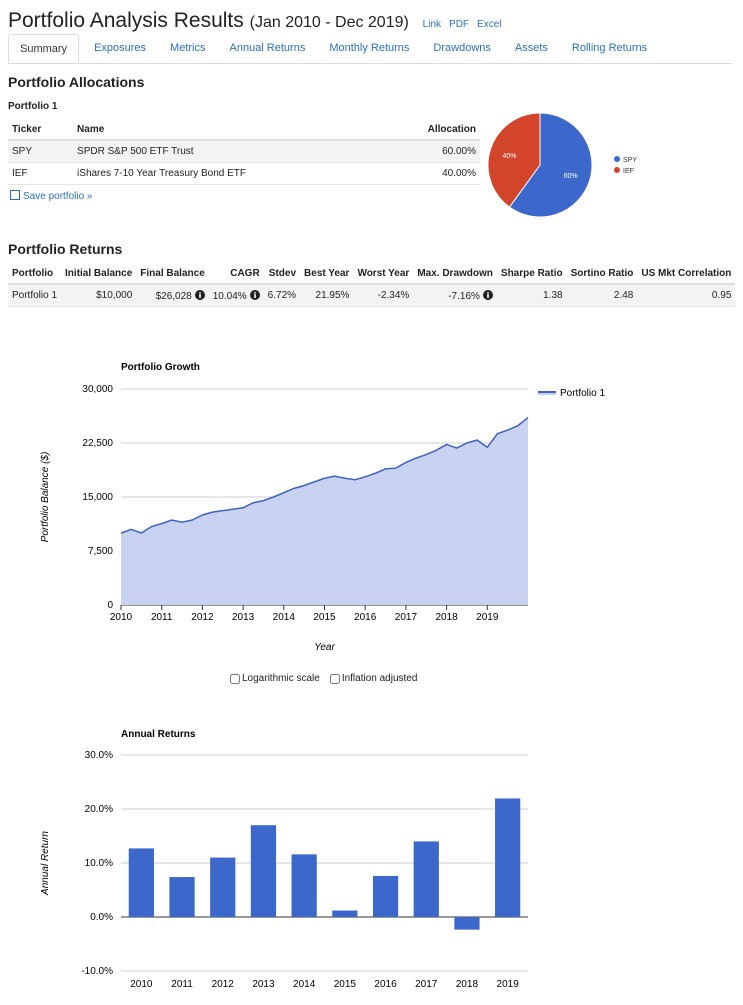 This screenshot has height=1005, width=743. What do you see at coordinates (282, 295) in the screenshot?
I see `cell-text: 6.72%` at bounding box center [282, 295].